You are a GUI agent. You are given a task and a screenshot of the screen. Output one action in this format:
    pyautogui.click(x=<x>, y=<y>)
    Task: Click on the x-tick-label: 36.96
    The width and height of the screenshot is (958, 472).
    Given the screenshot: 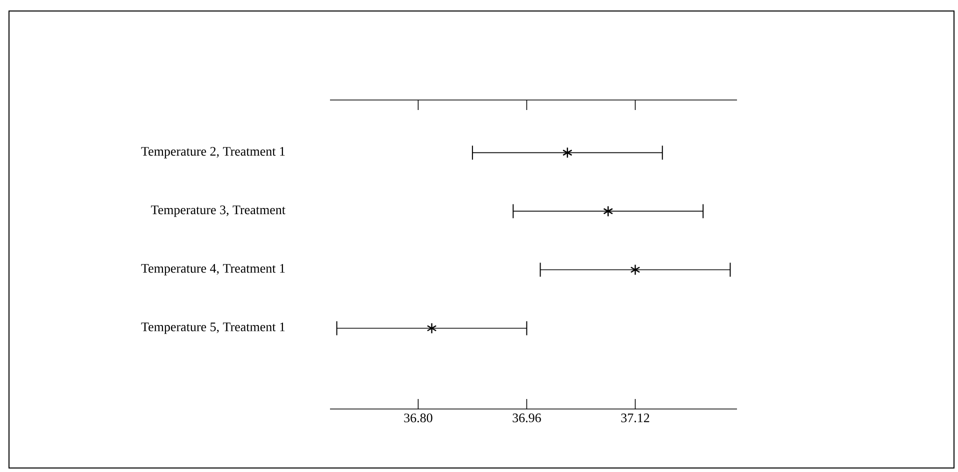 What is the action you would take?
    pyautogui.click(x=526, y=418)
    